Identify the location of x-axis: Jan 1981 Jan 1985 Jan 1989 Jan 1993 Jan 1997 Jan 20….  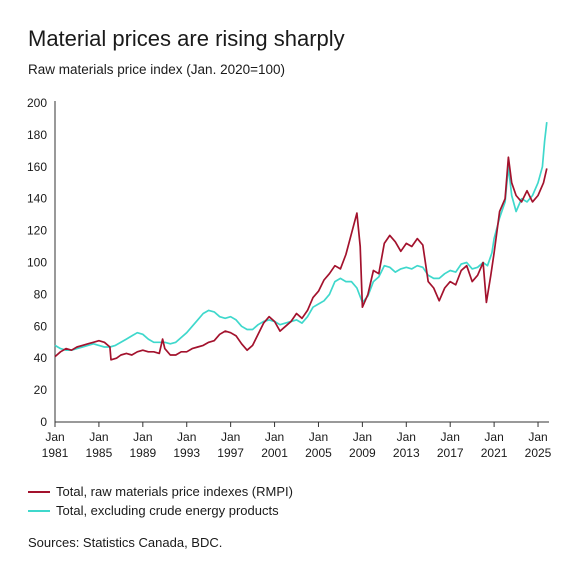
(297, 440).